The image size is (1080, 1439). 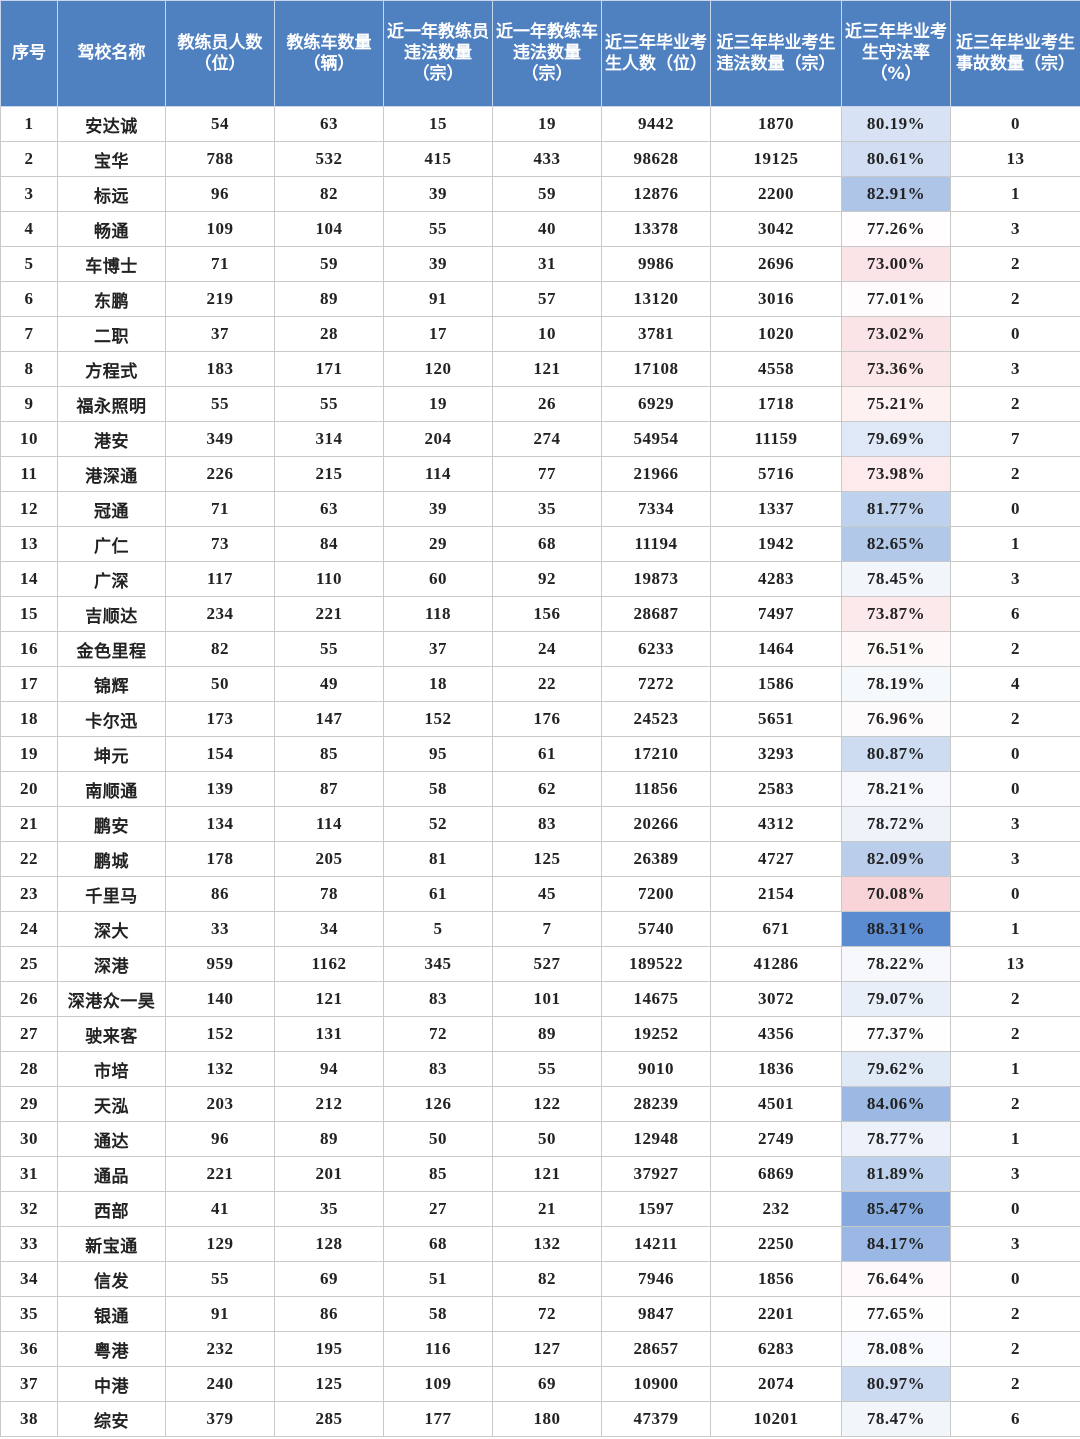 What do you see at coordinates (540, 894) in the screenshot?
I see `table-row: 23 千里马 86 78 61 45 7200 2154 70.08% 0` at bounding box center [540, 894].